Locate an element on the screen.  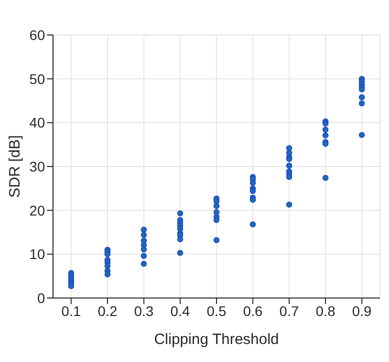
x-tick-label: 0.9 is located at coordinates (362, 310).